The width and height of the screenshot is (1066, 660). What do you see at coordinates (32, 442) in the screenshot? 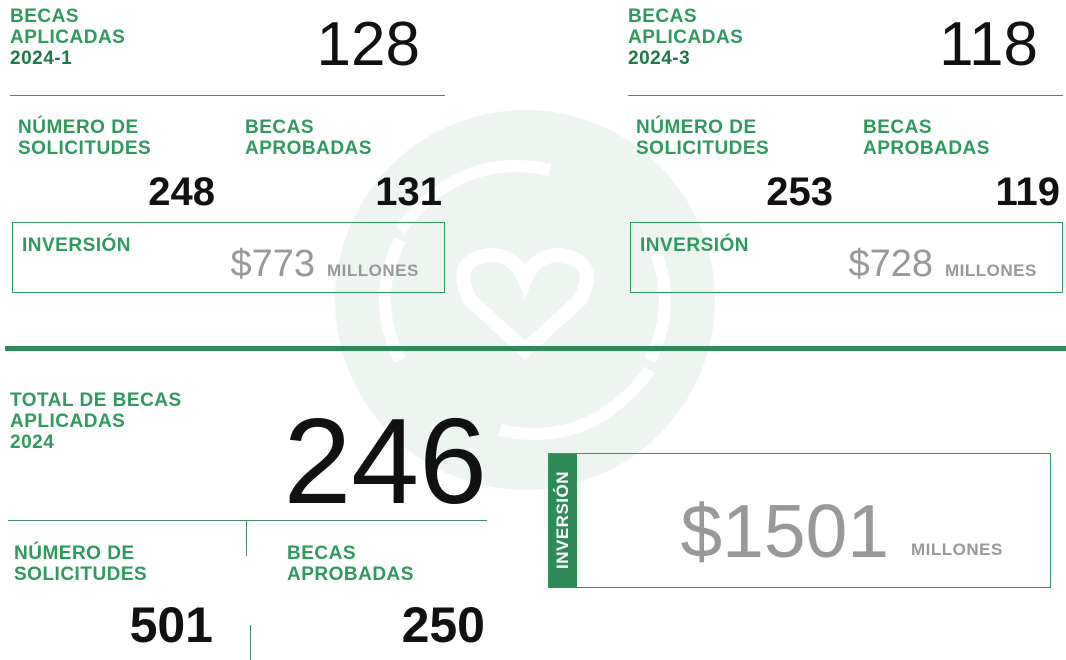
I see `label-line: 2024` at bounding box center [32, 442].